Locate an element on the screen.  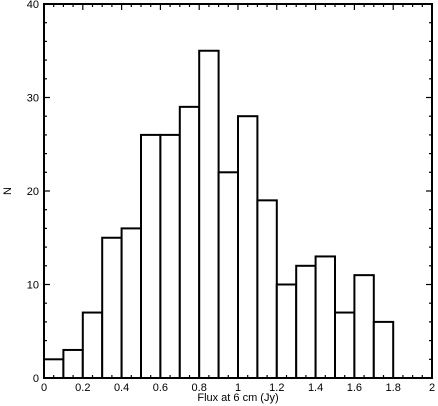
y-tick-label: 10 is located at coordinates (33, 286).